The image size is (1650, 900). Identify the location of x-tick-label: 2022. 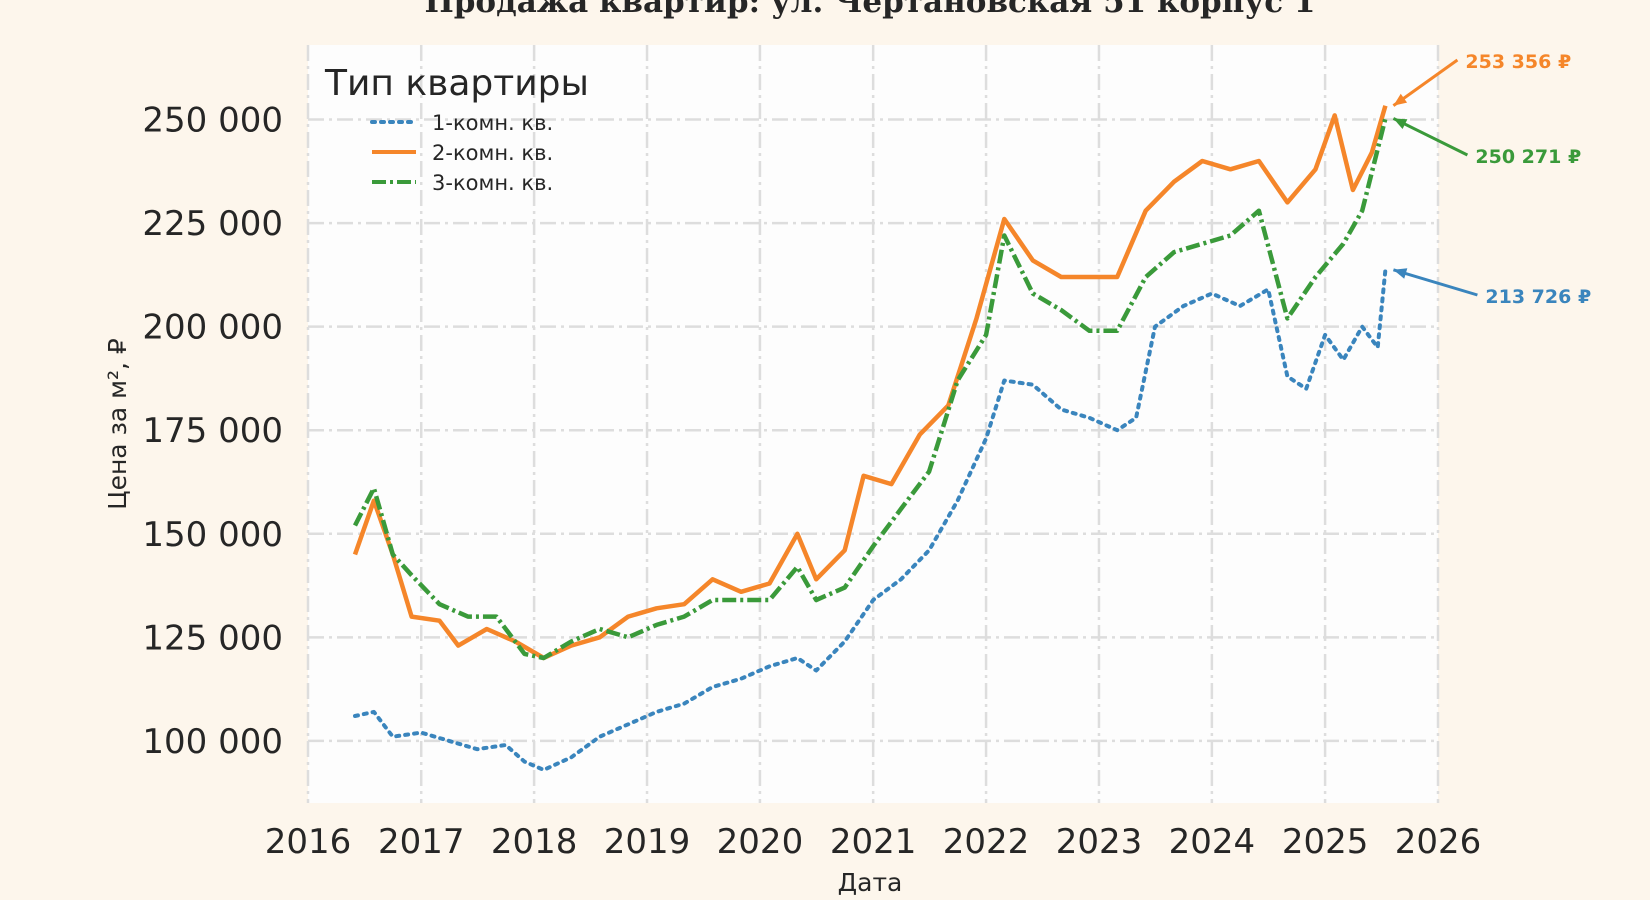
(986, 842).